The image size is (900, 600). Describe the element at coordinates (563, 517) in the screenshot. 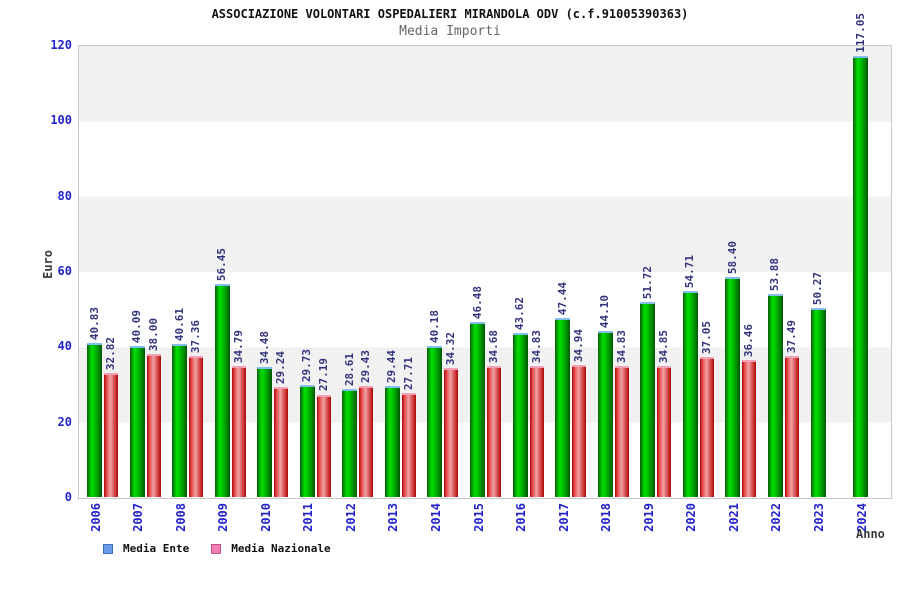

I see `year-label: 2017` at that location.